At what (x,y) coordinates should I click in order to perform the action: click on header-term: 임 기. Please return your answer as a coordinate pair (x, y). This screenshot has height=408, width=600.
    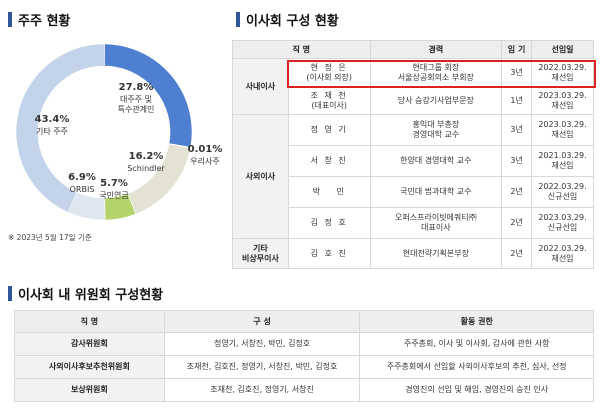
    Looking at the image, I should click on (517, 49).